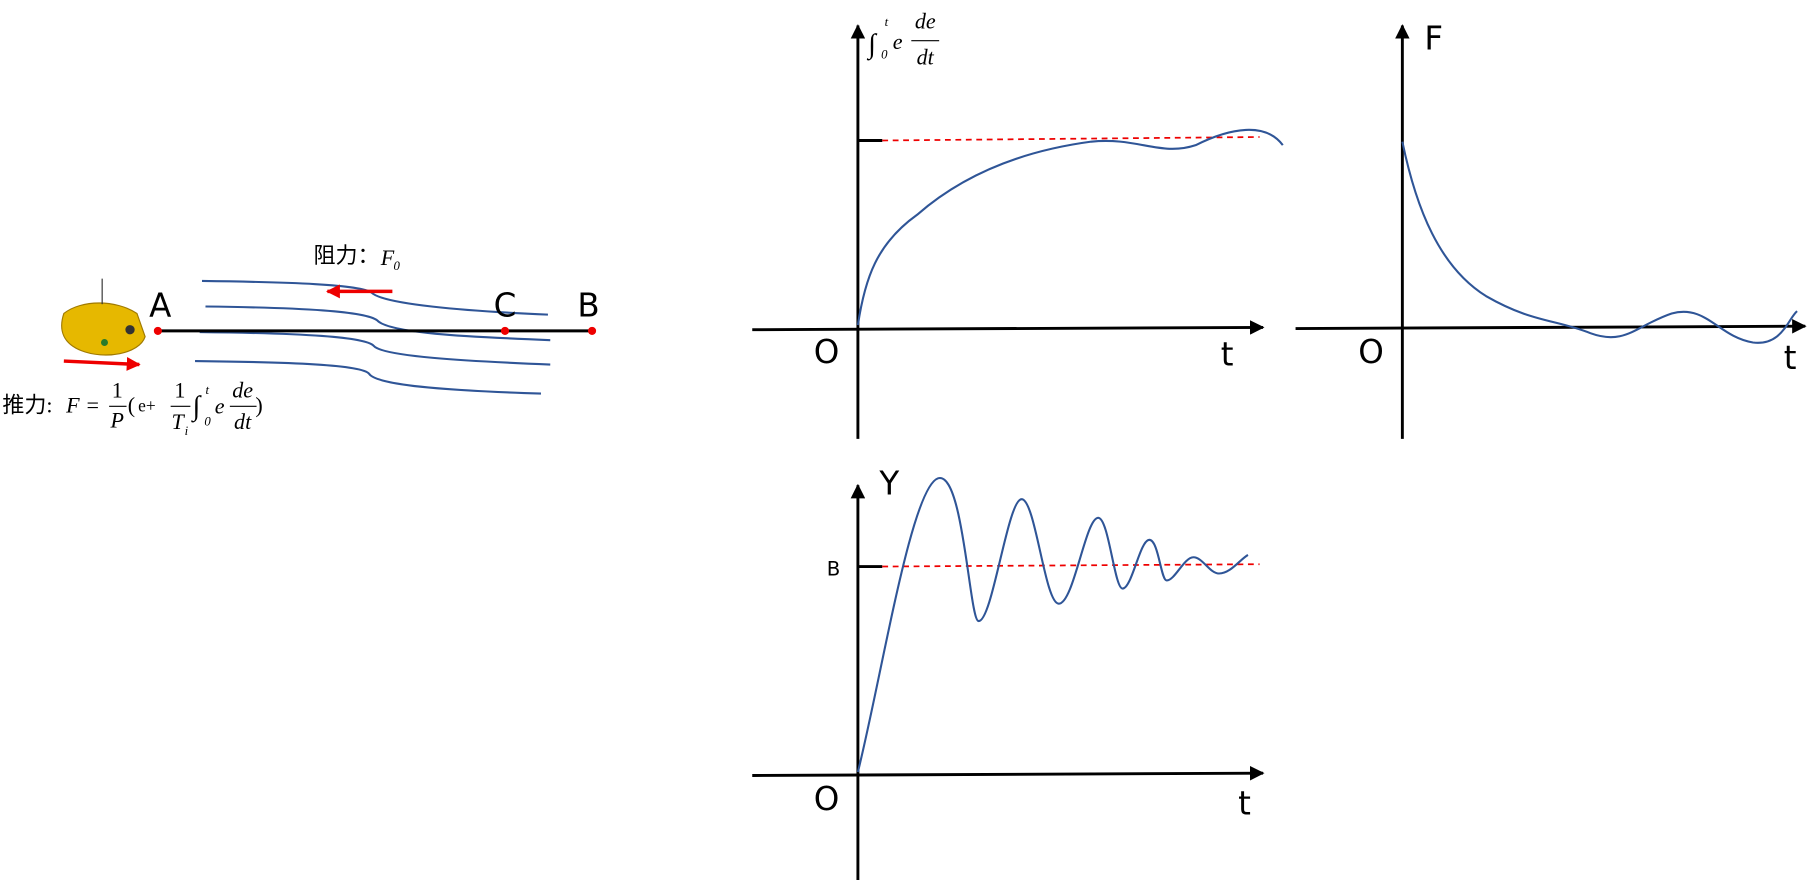  Describe the element at coordinates (117, 420) in the screenshot. I see `formula: P` at that location.